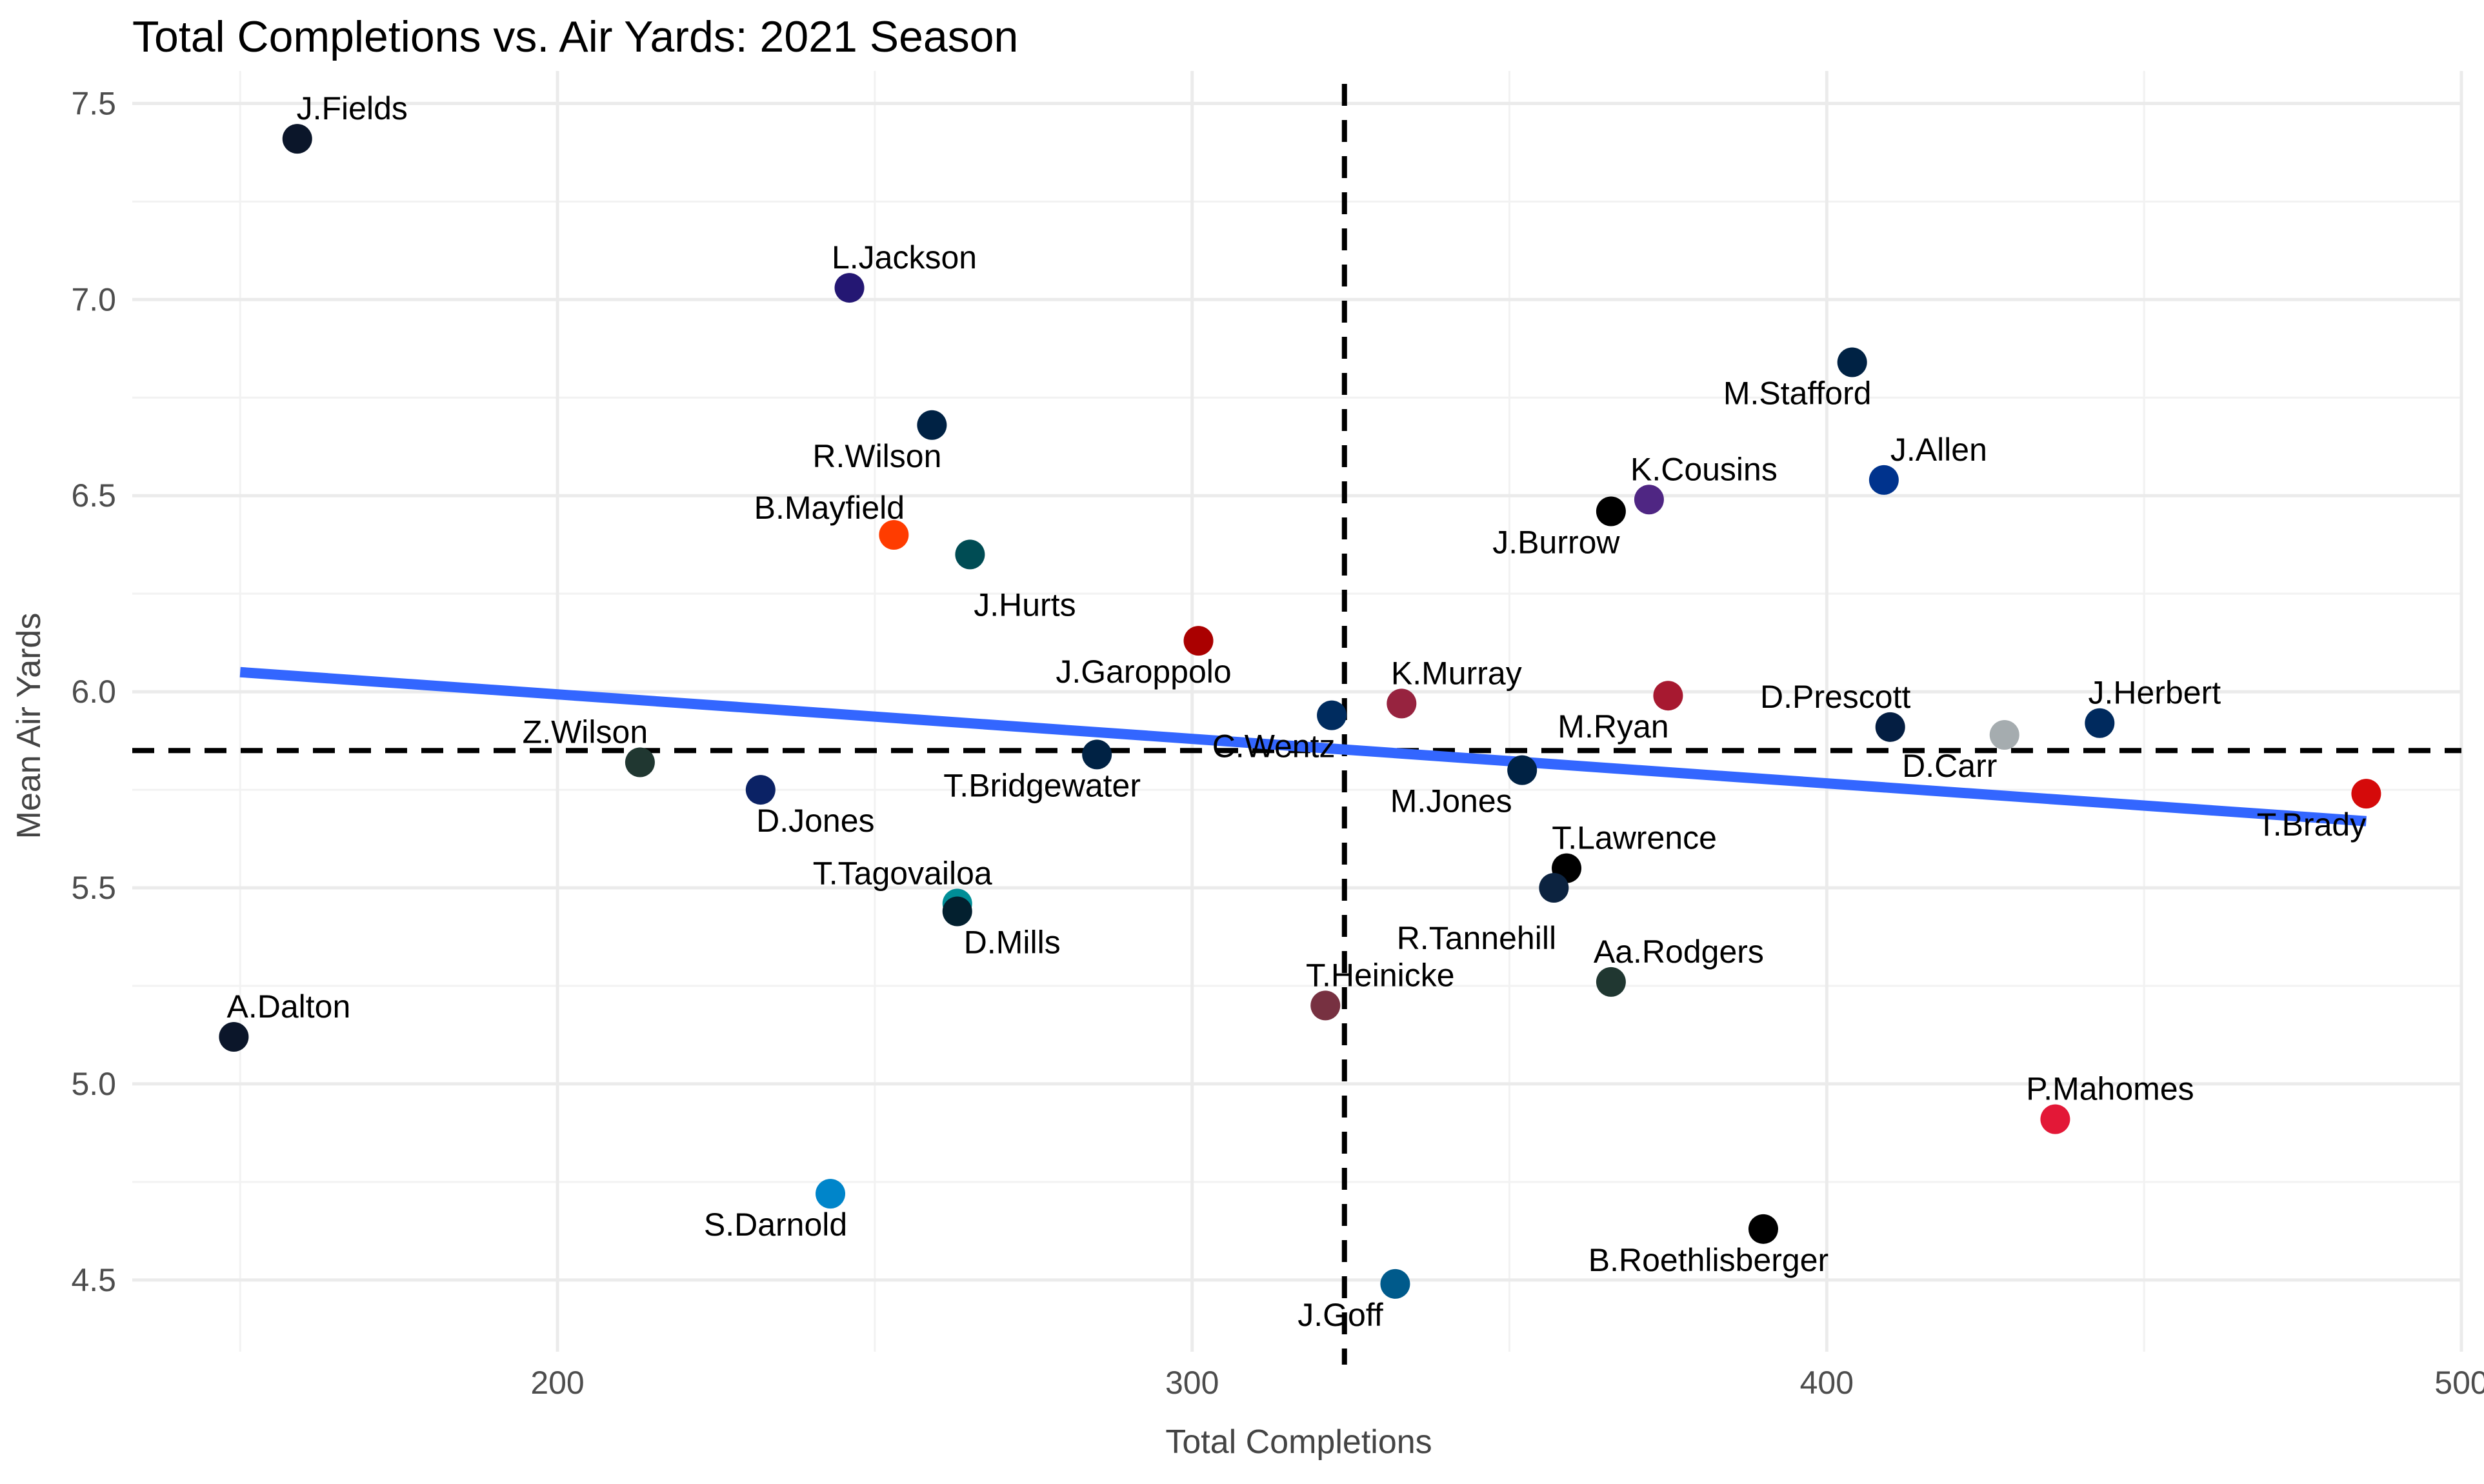 The image size is (2484, 1484). I want to click on point-label: B.Roethlisberger, so click(1708, 1260).